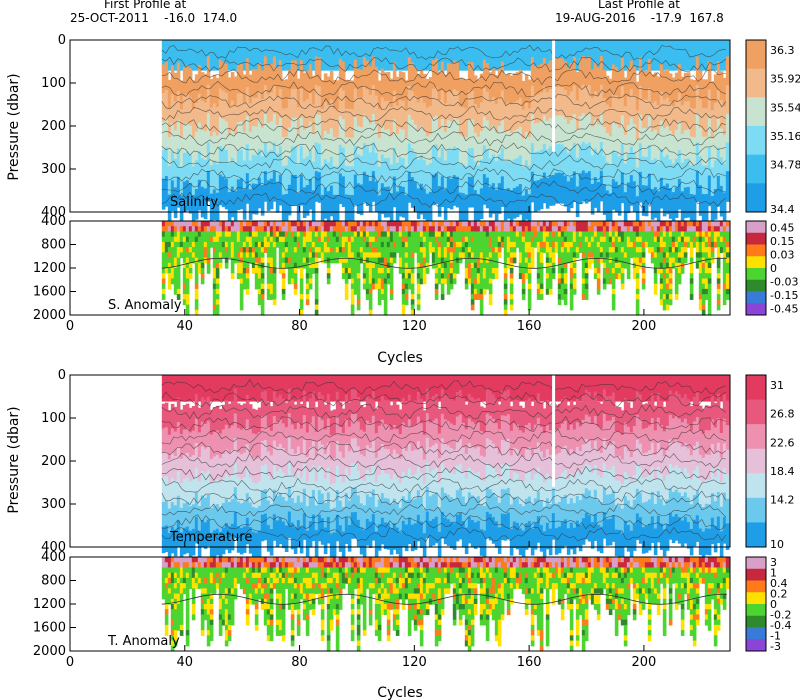 The image size is (800, 700). What do you see at coordinates (443, 411) in the screenshot?
I see `contour-line` at bounding box center [443, 411].